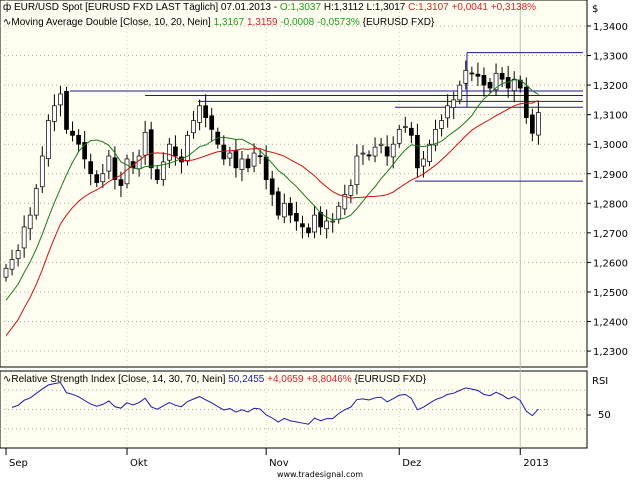 This screenshot has width=640, height=480. What do you see at coordinates (610, 293) in the screenshot?
I see `y-tick-label: 1,2500` at bounding box center [610, 293].